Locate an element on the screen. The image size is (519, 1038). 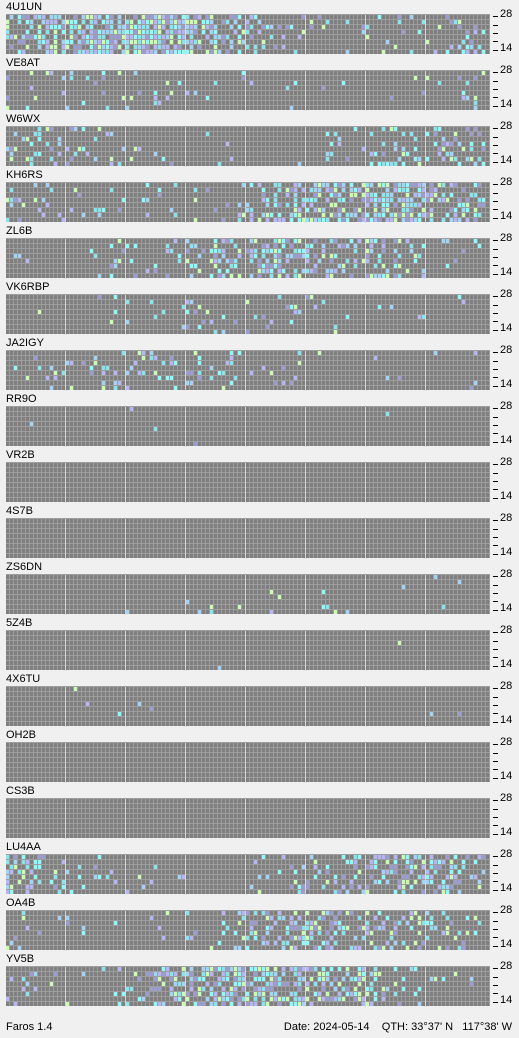
band-tick is located at coordinates (495, 425).